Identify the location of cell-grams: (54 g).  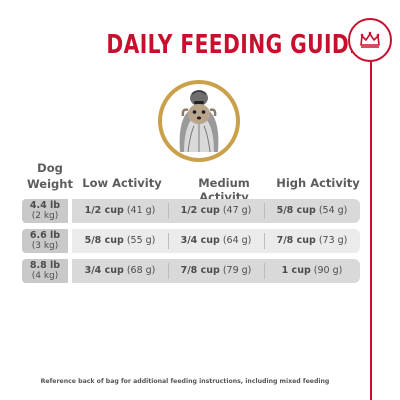
(333, 210).